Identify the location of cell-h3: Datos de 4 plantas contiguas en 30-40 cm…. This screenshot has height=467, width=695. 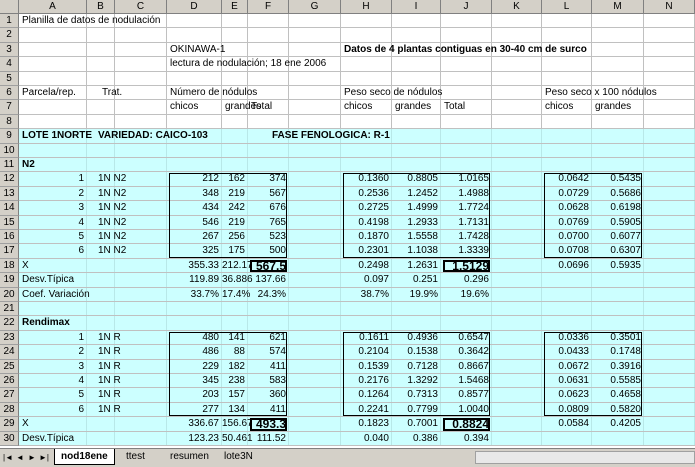
(465, 49).